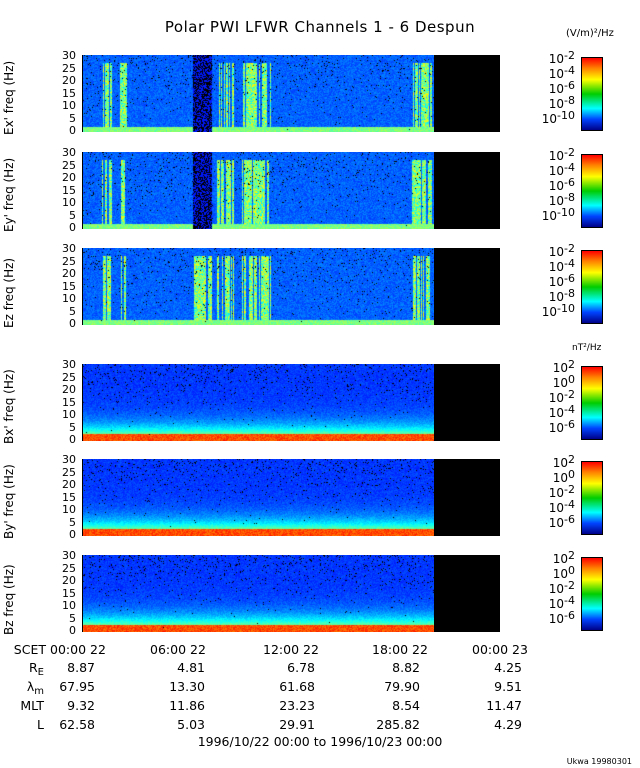 The image size is (640, 768). What do you see at coordinates (187, 705) in the screenshot?
I see `ephemeris-value: 11.86` at bounding box center [187, 705].